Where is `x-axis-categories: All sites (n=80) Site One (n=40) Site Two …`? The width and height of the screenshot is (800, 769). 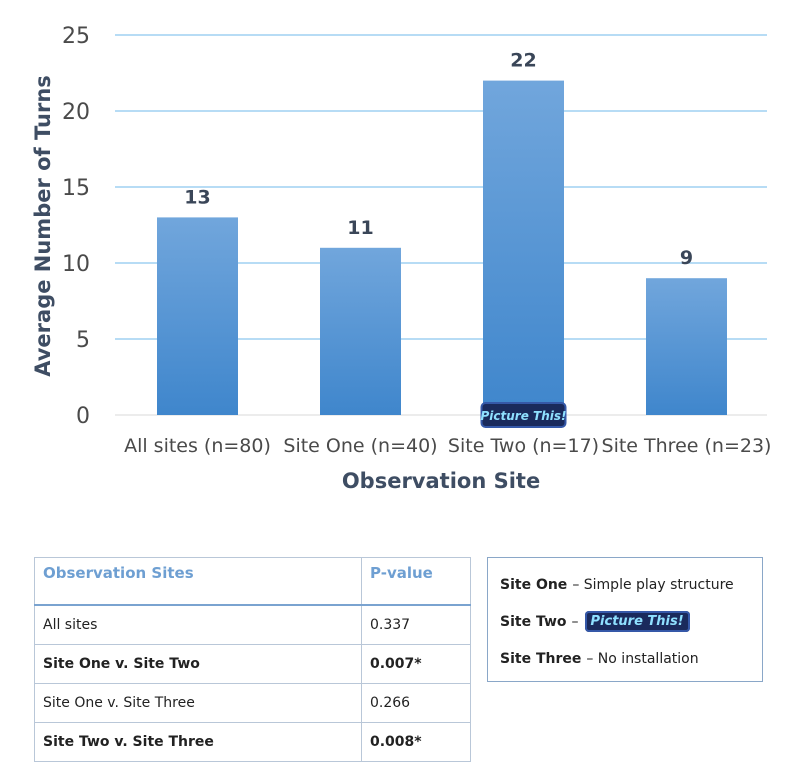
x-axis-categories: All sites (n=80) Site One (n=40) Site Two … is located at coordinates (447, 446).